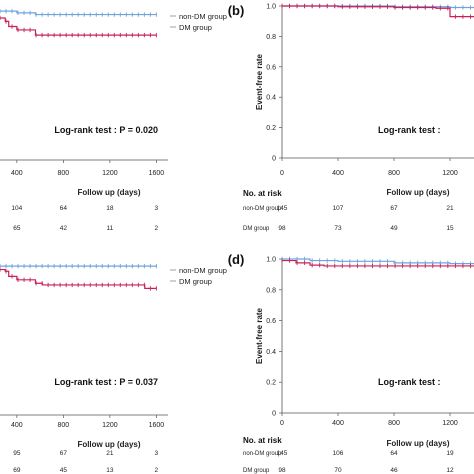  Describe the element at coordinates (64, 470) in the screenshot. I see `risk-value: 45` at that location.